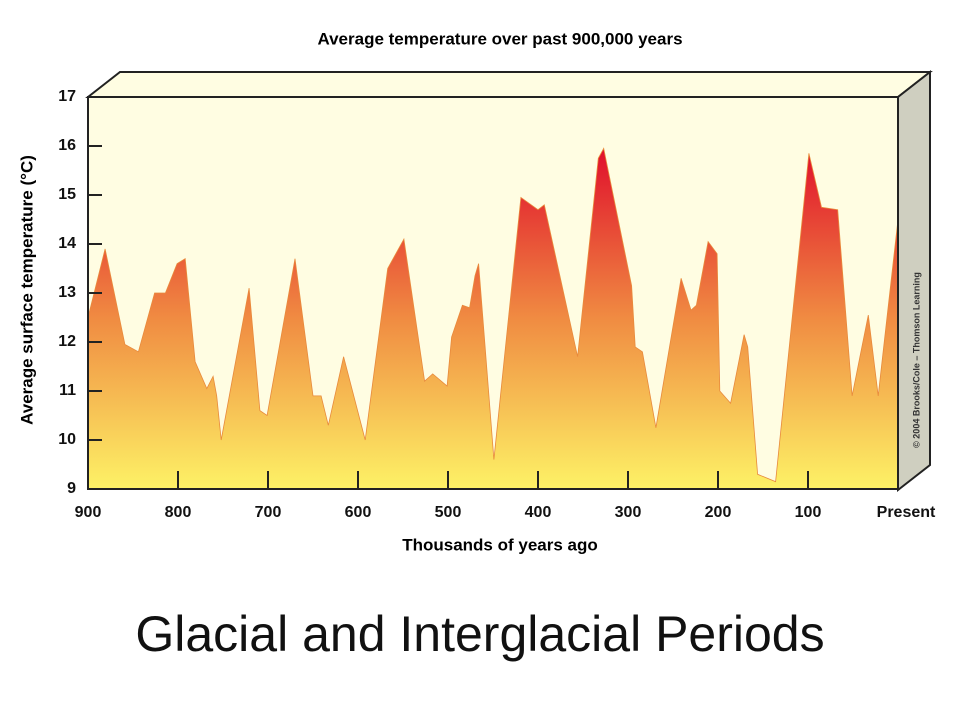 This screenshot has height=725, width=960. I want to click on y-tick-label: 9, so click(71, 488).